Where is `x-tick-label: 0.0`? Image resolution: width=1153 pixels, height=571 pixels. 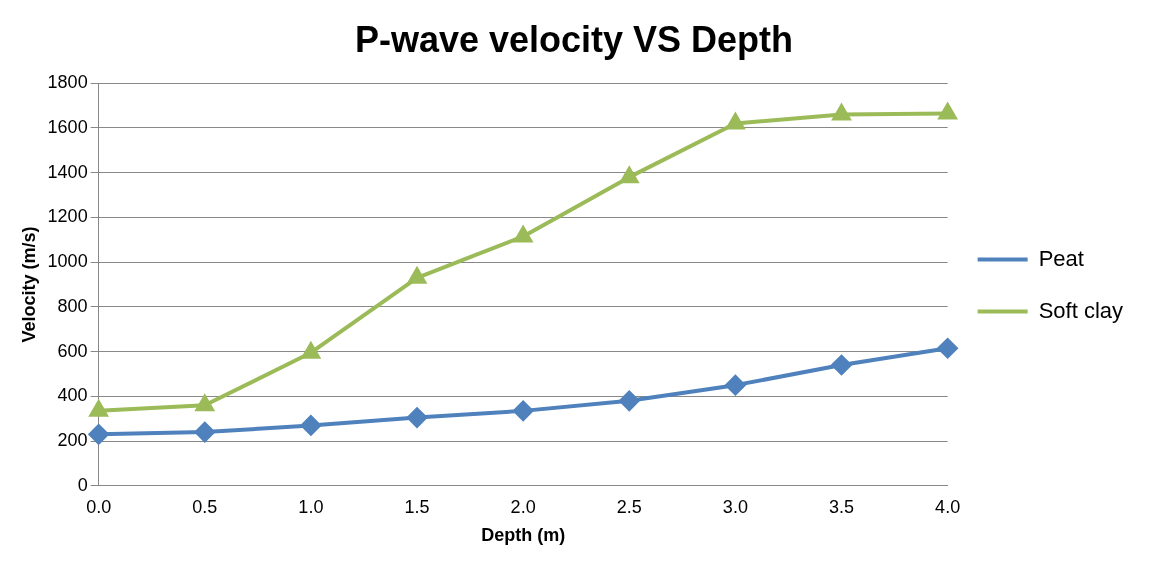
x-tick-label: 0.0 is located at coordinates (99, 506).